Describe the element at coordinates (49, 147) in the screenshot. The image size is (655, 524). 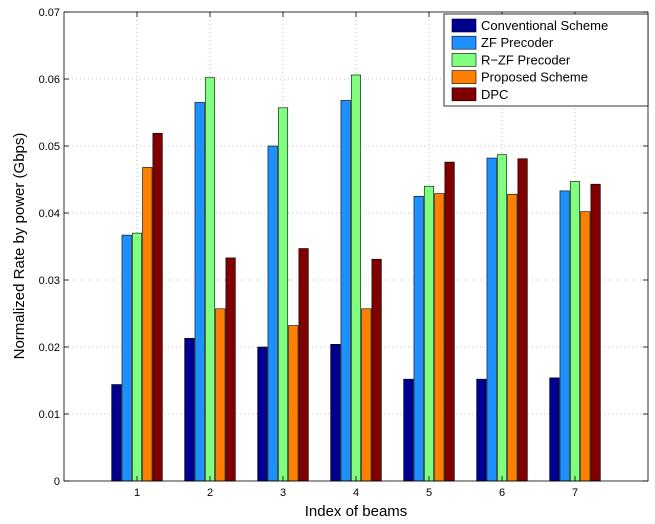
I see `y-tick-label: 0.05` at that location.